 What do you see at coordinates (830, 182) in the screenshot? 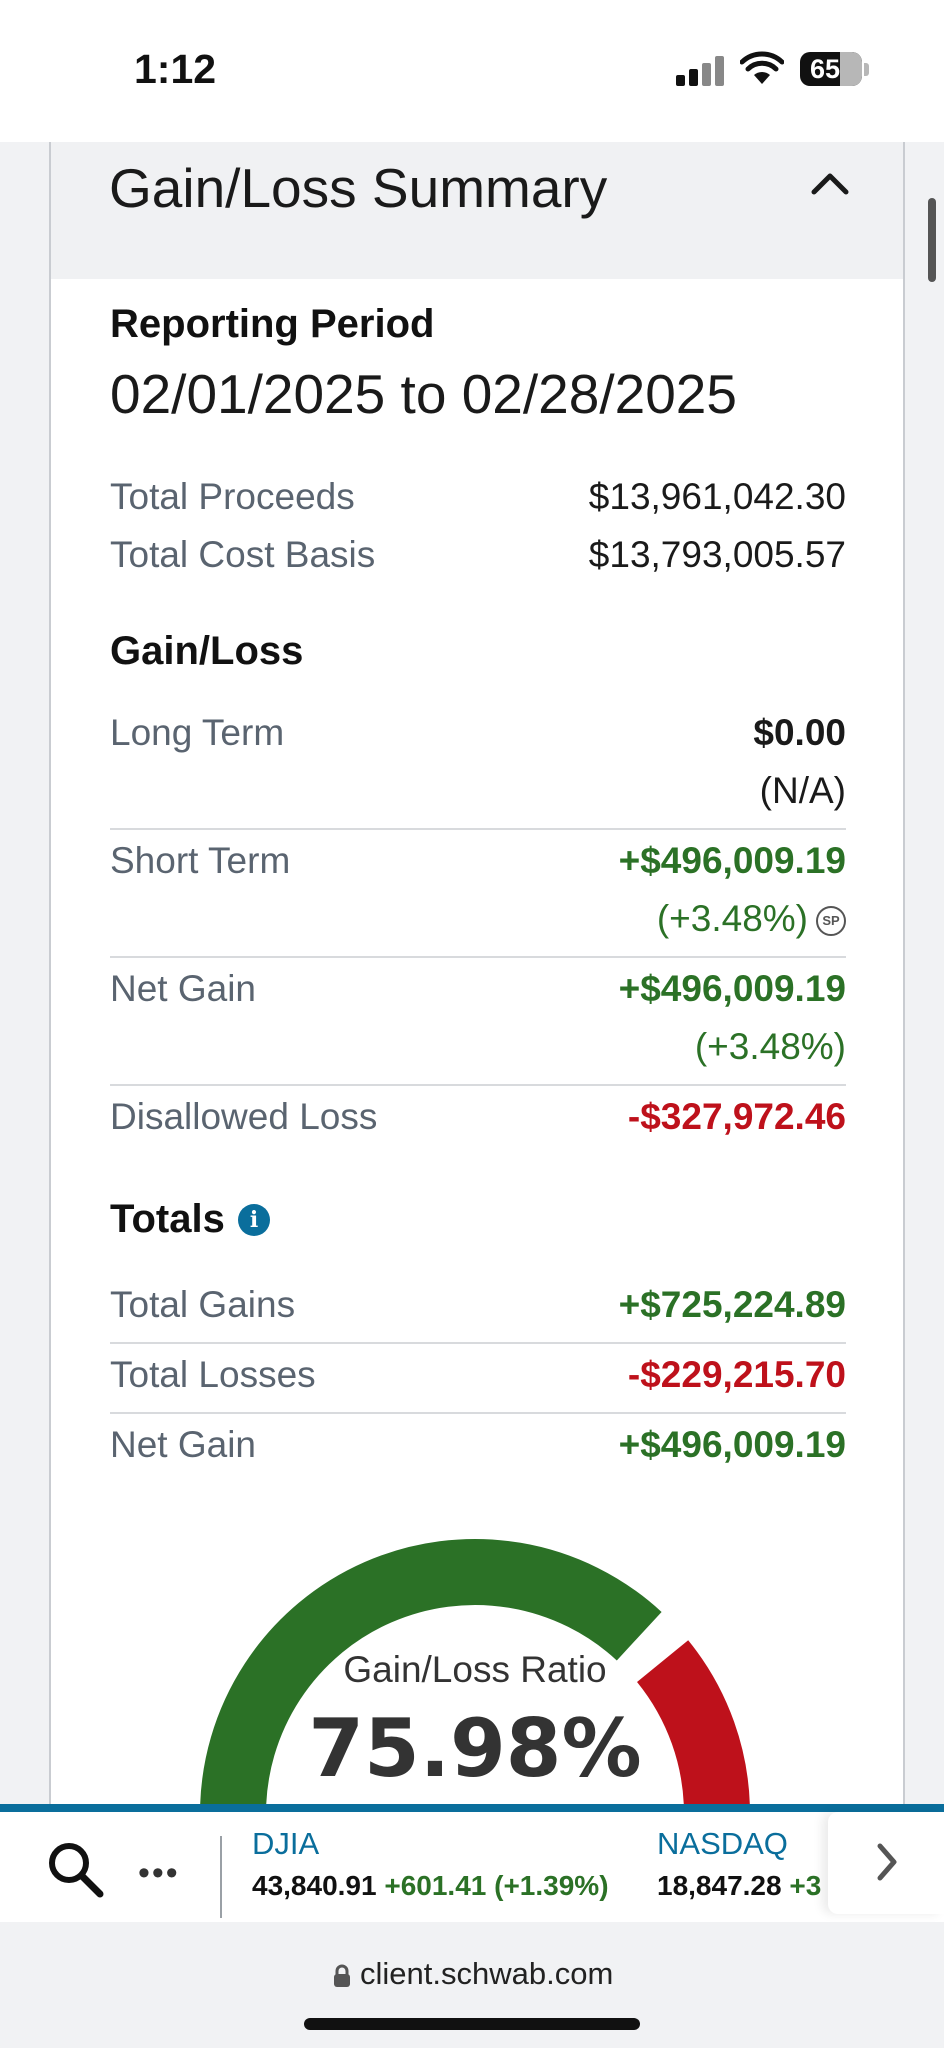
I see `chevron-up-icon` at bounding box center [830, 182].